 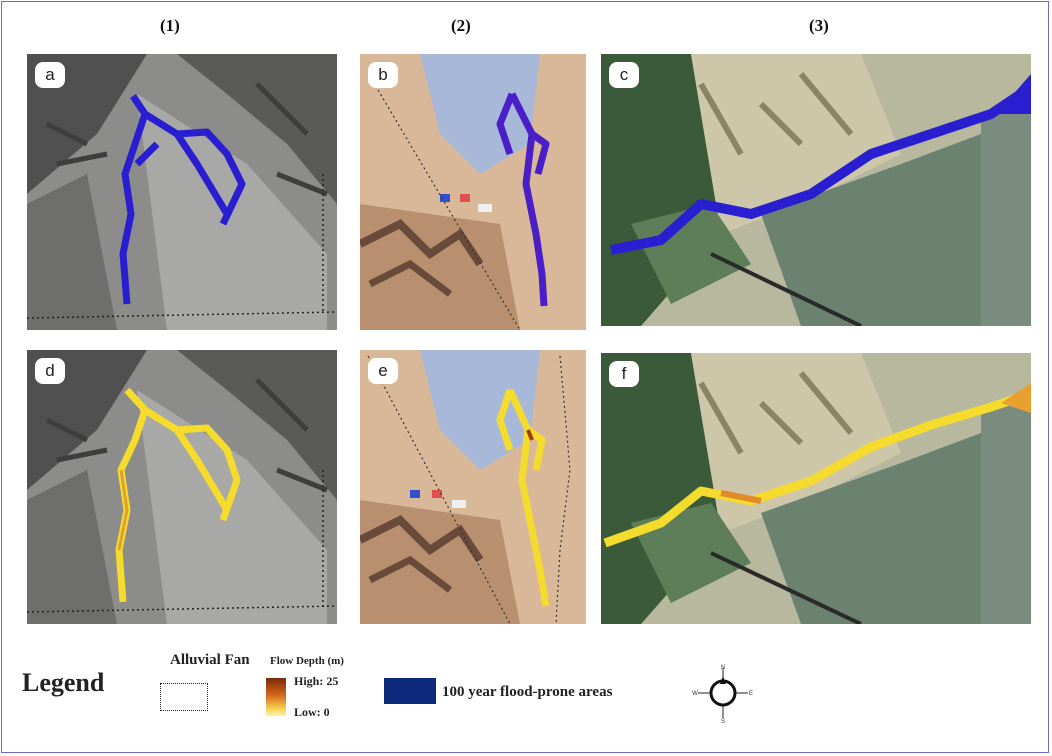 I want to click on flood-prone-area-a, so click(x=182, y=199).